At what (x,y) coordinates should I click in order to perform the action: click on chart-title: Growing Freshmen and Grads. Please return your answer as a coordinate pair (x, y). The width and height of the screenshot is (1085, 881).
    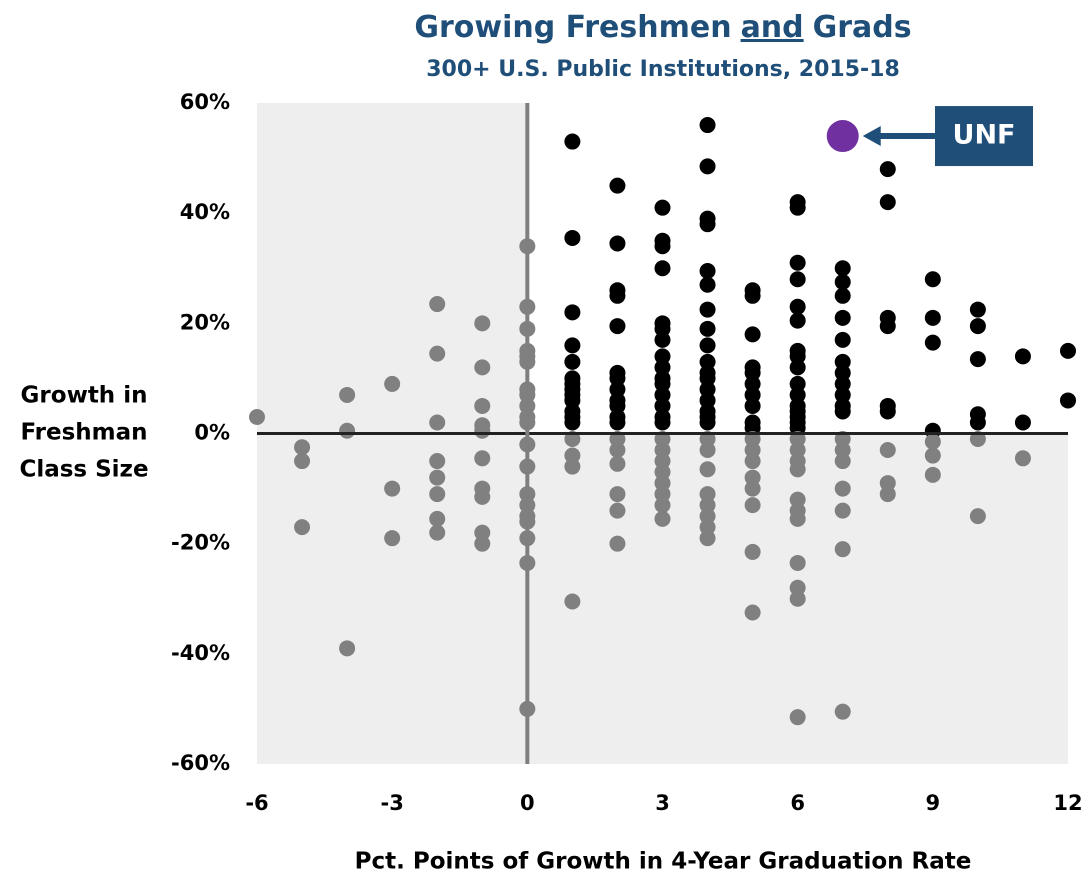
    Looking at the image, I should click on (662, 27).